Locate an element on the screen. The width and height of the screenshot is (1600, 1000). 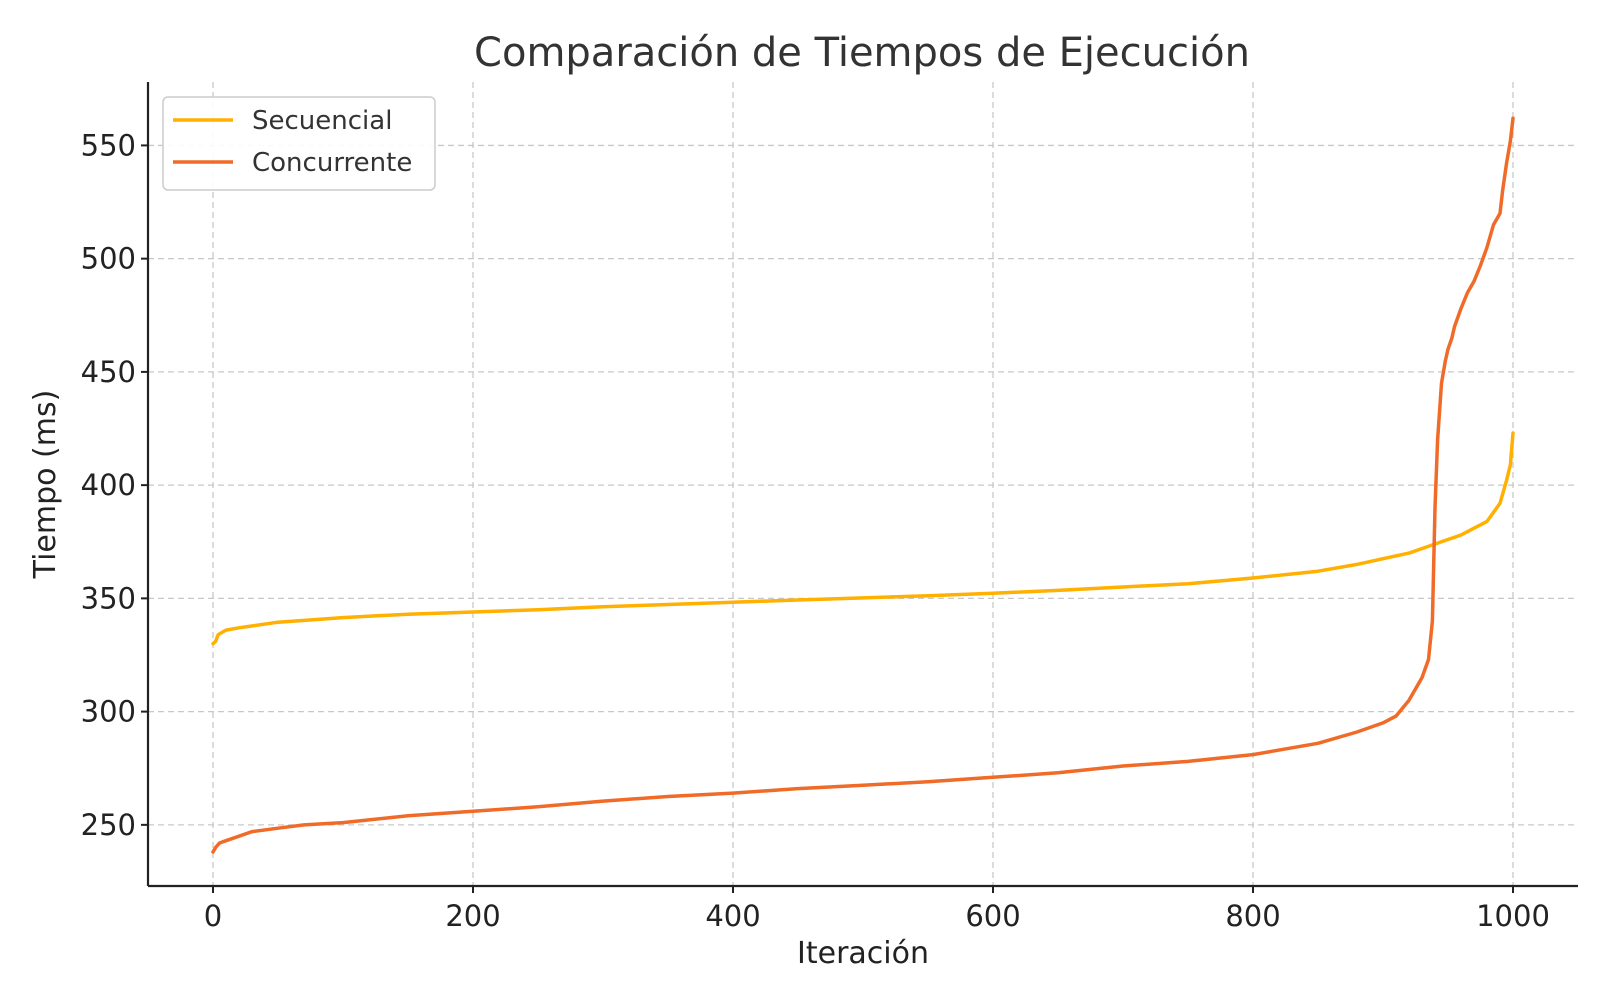
legend-label-secuencial: Secuencial is located at coordinates (322, 121).